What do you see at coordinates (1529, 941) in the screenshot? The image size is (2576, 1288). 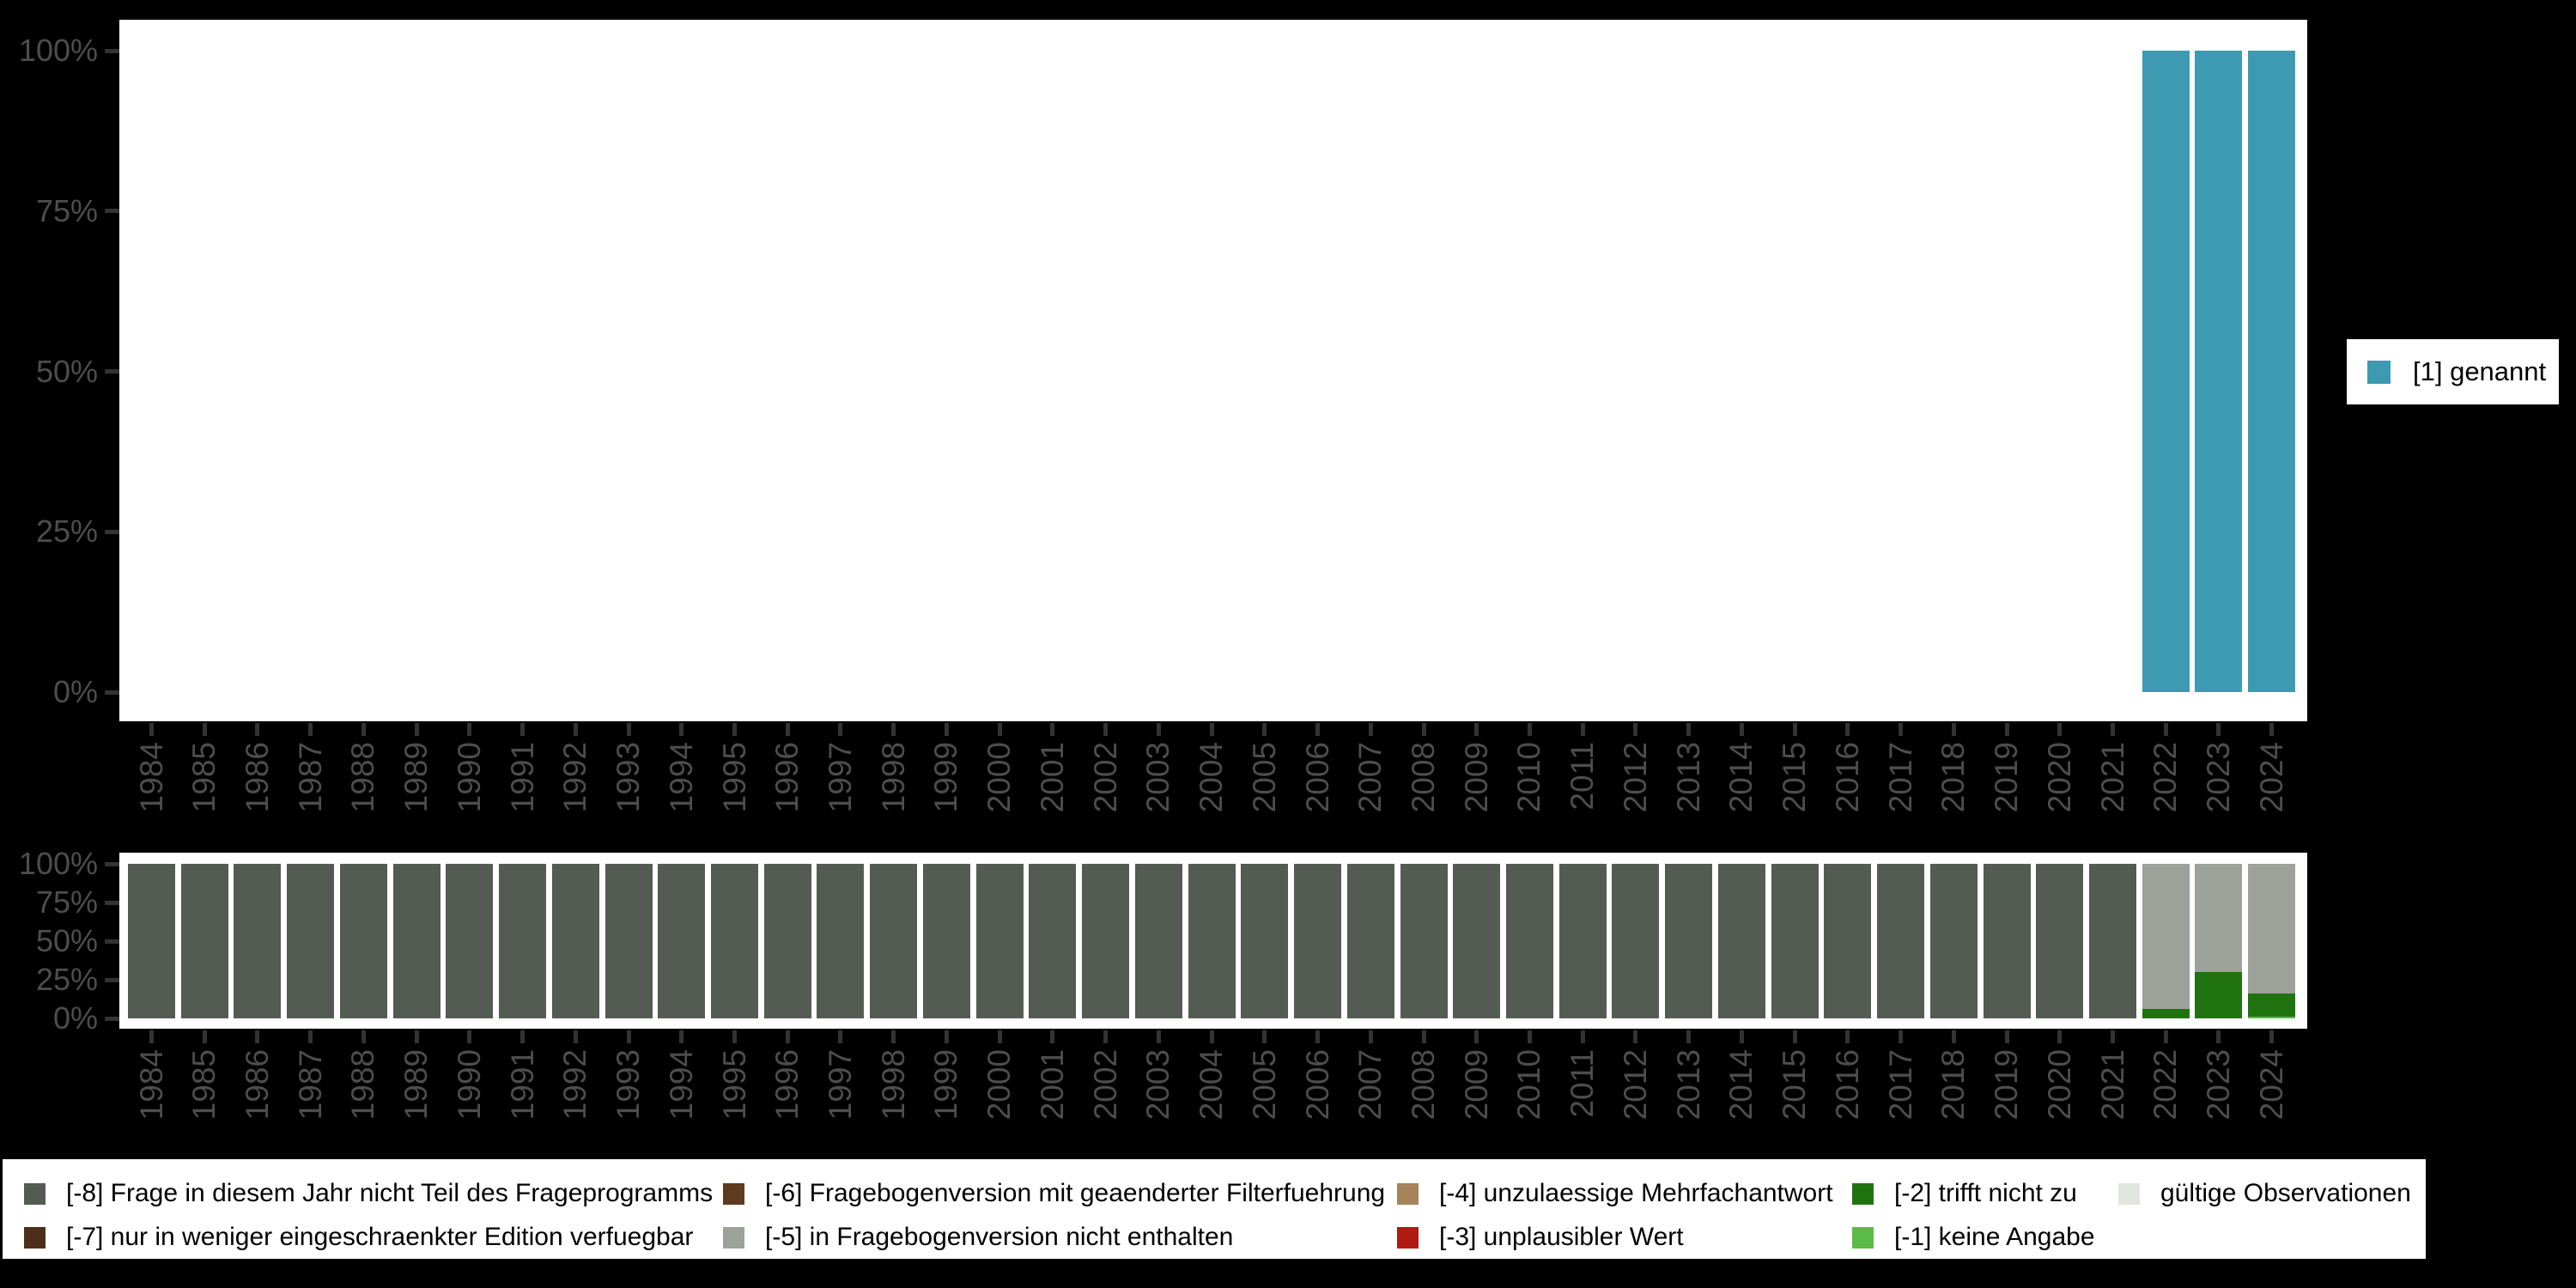 I see `bar-segment-2010` at bounding box center [1529, 941].